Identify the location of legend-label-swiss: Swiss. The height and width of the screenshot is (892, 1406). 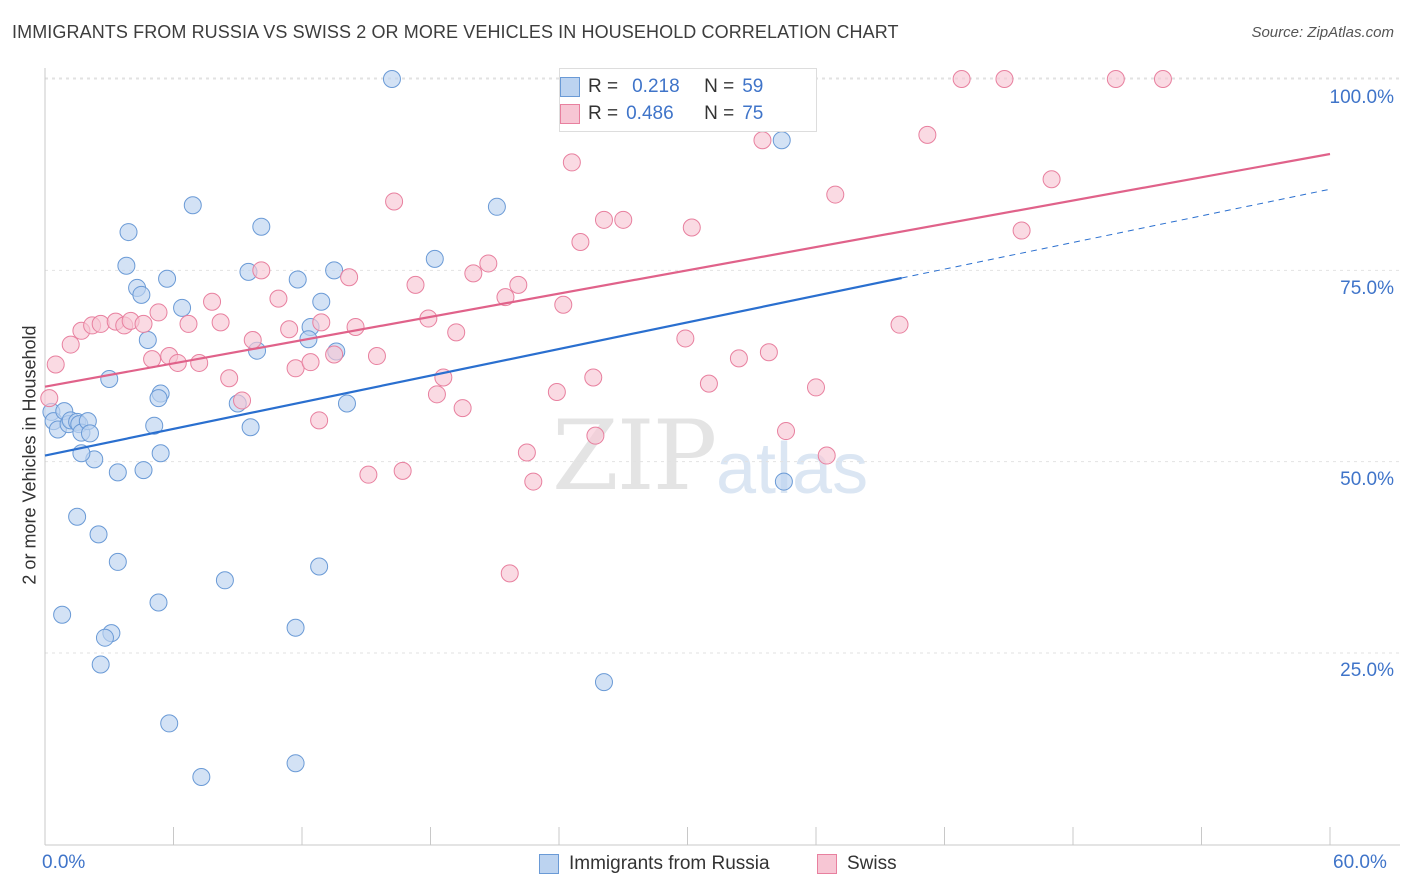
(872, 863).